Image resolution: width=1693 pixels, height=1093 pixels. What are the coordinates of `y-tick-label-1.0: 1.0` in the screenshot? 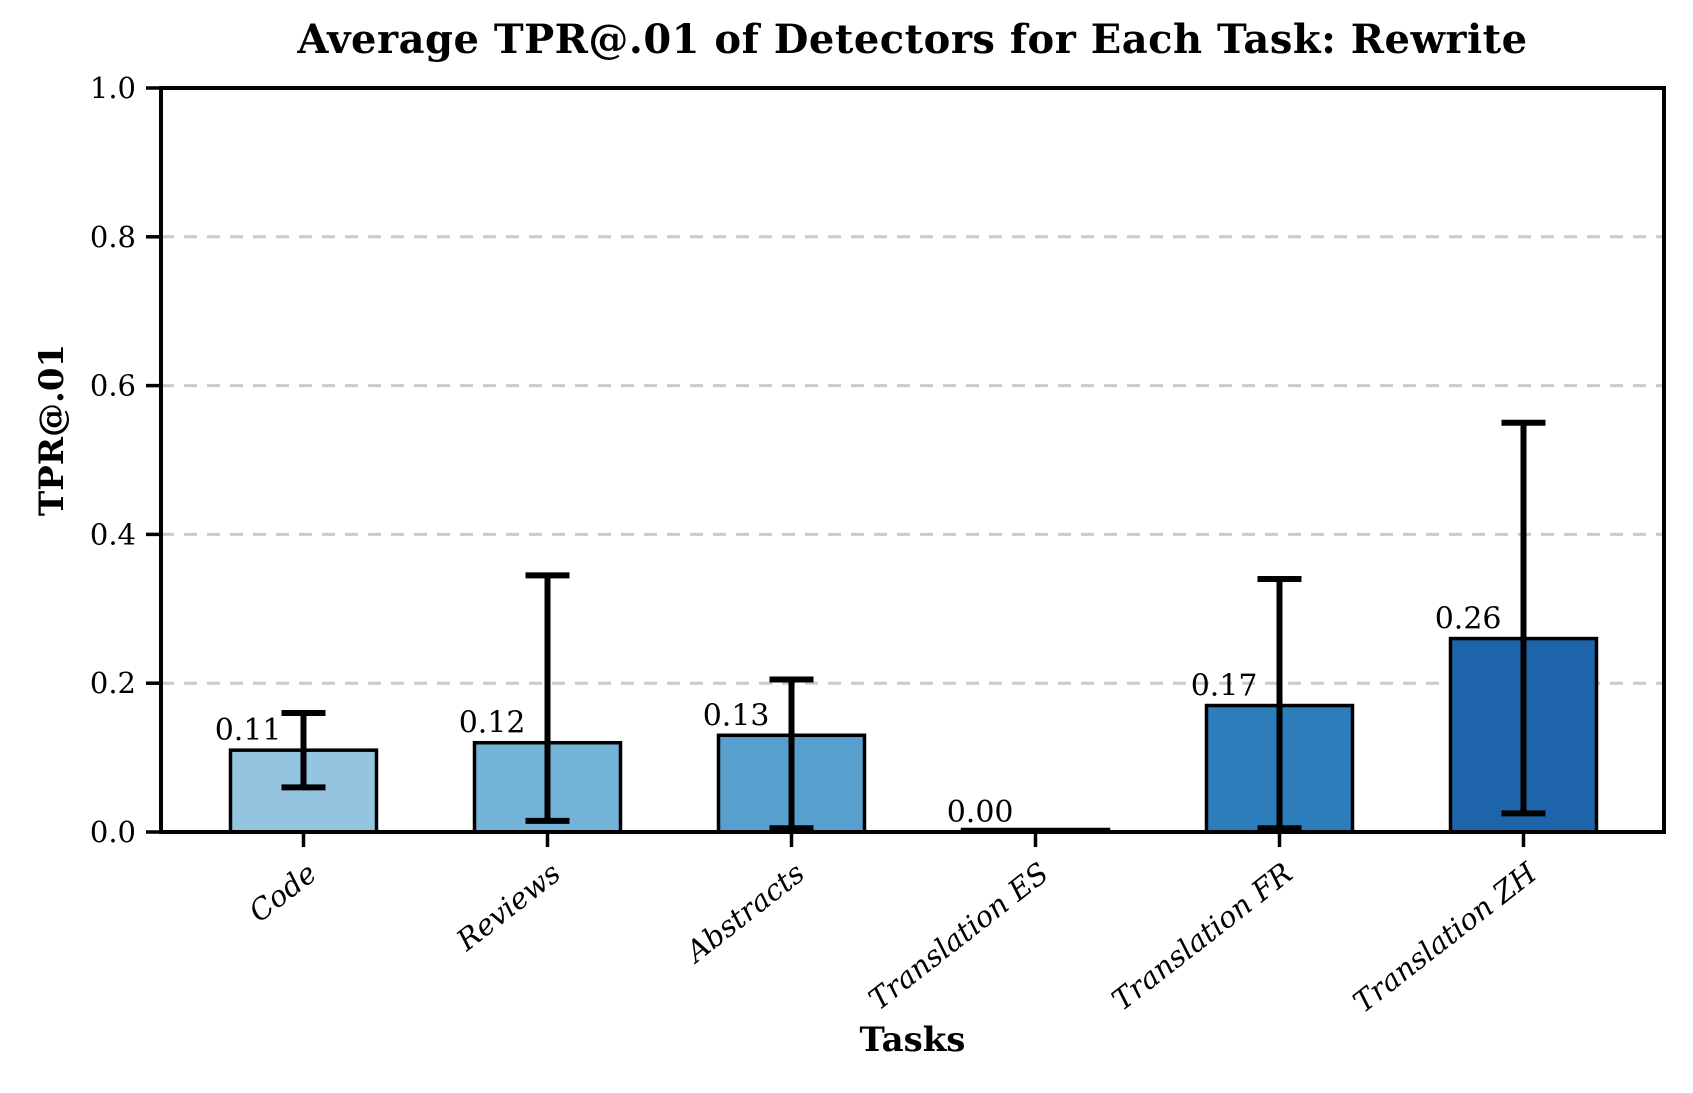 It's located at (113, 88).